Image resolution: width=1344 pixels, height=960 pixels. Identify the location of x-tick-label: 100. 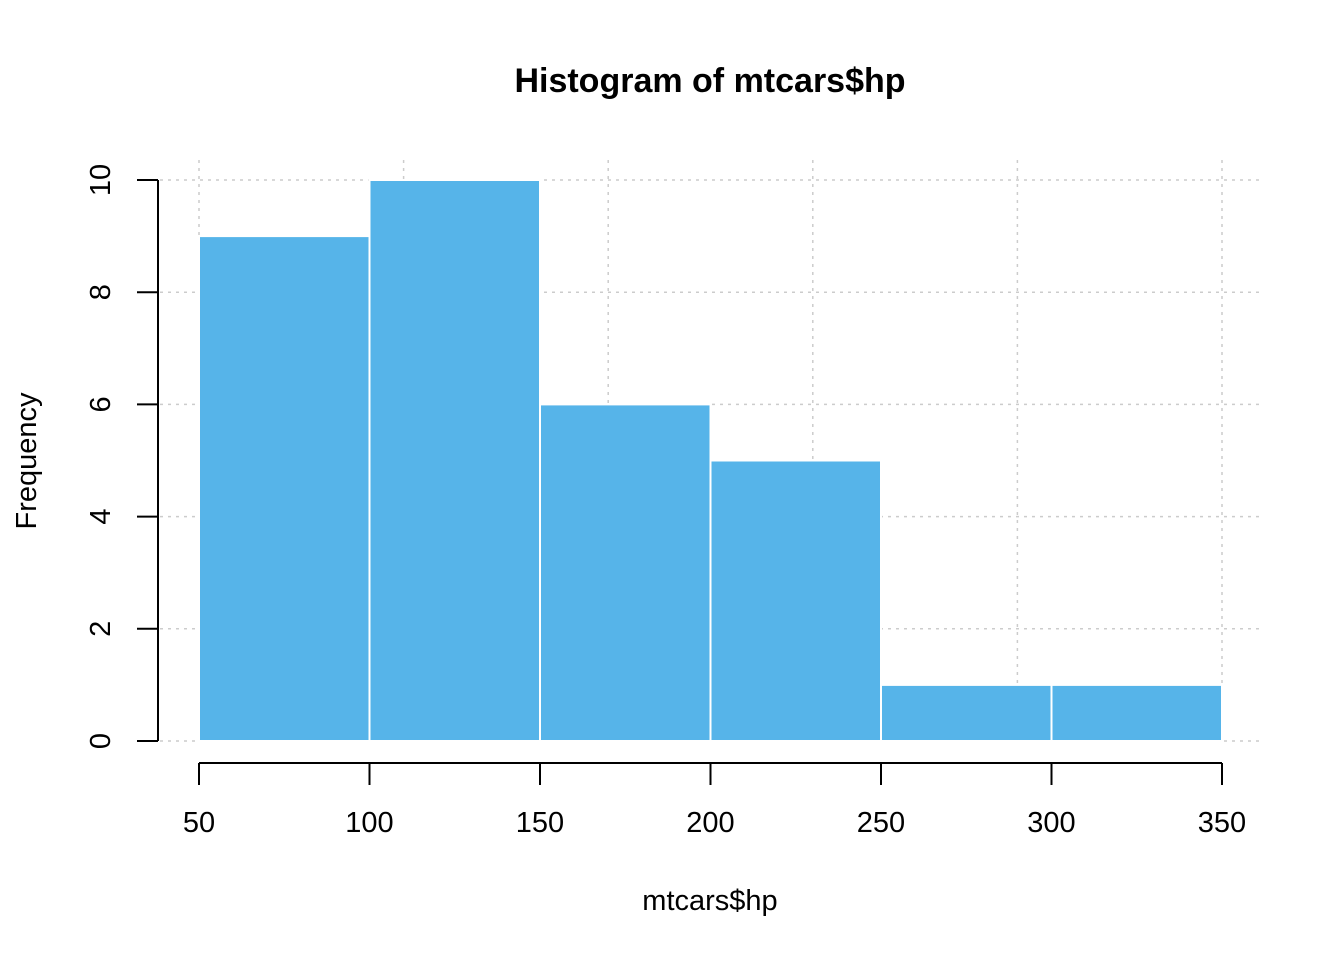
(369, 823).